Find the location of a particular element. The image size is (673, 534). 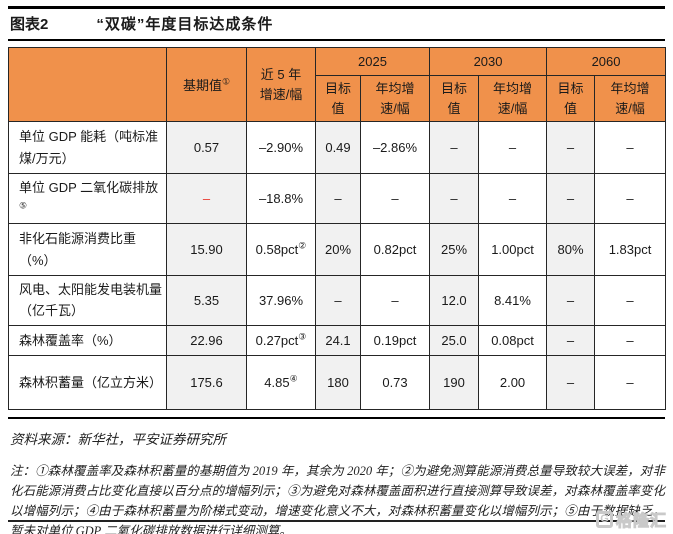

col-header-2030-target: 目标值 is located at coordinates (454, 98).